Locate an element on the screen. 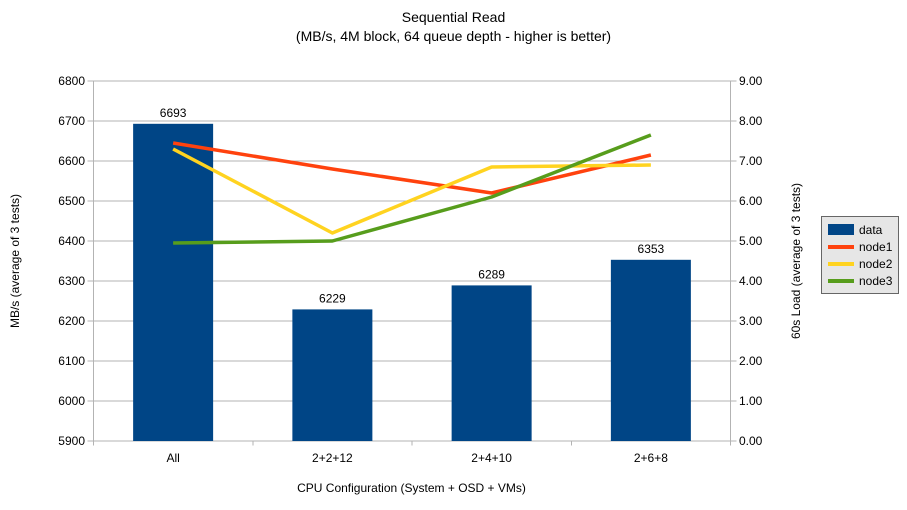  x-category-label: 2+4+10 is located at coordinates (491, 458).